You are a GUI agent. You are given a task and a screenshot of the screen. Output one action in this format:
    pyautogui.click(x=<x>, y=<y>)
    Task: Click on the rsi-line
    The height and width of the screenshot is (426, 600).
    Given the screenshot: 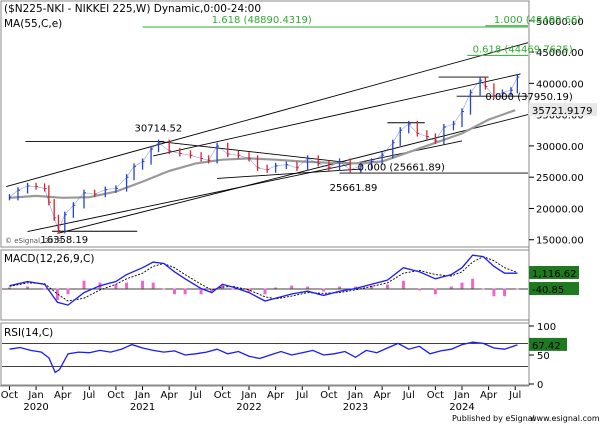 What is the action you would take?
    pyautogui.click(x=263, y=357)
    